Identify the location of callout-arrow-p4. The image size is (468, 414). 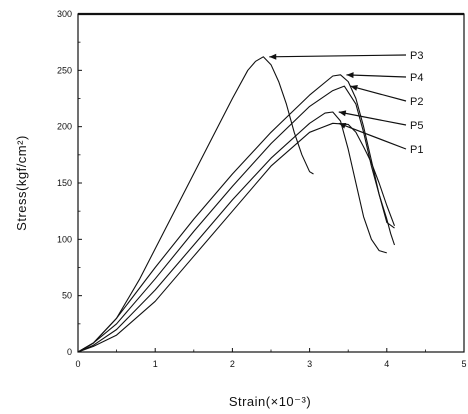
(376, 76).